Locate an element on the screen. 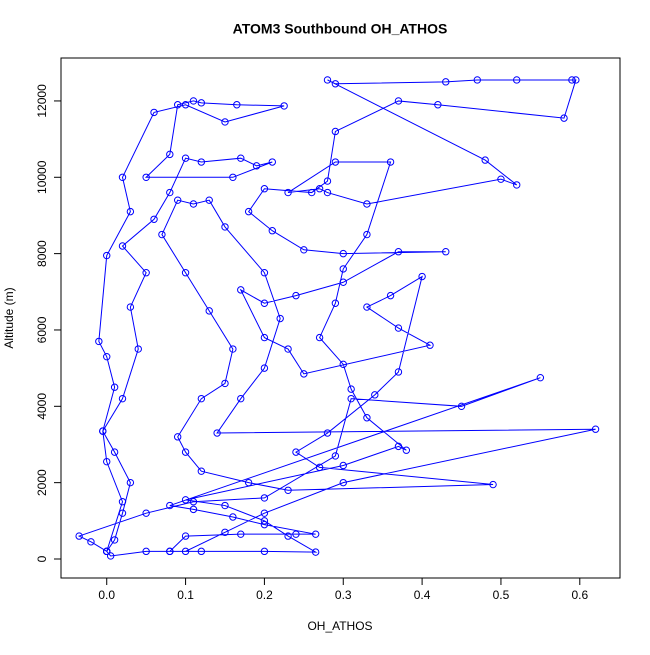  y-tick-label: 4000 is located at coordinates (42, 406).